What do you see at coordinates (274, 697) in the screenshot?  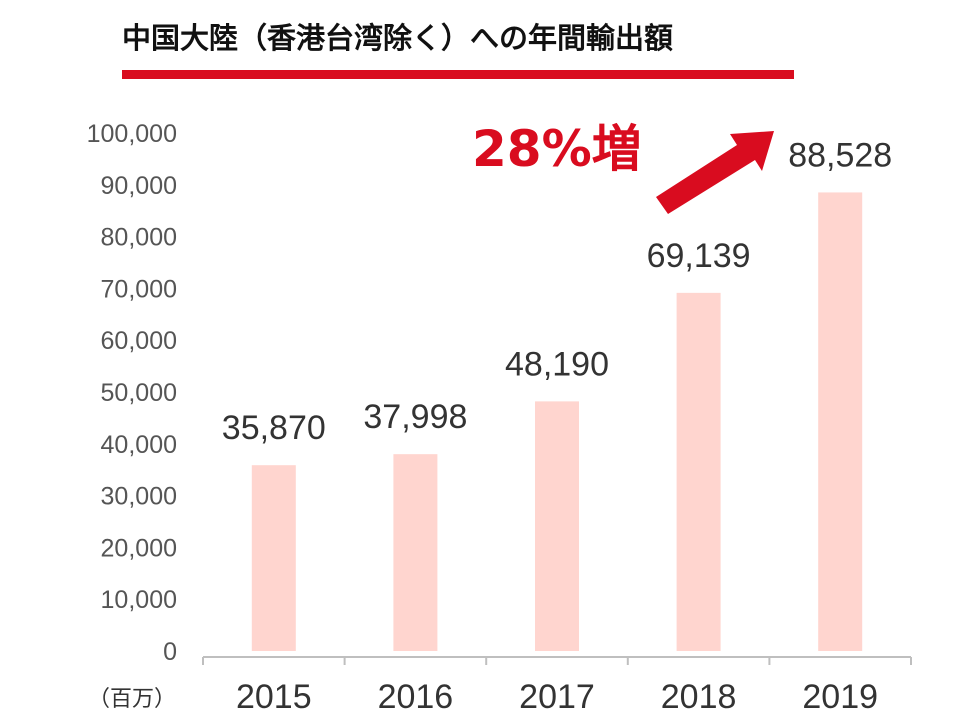 I see `x-tick-label: 2015` at bounding box center [274, 697].